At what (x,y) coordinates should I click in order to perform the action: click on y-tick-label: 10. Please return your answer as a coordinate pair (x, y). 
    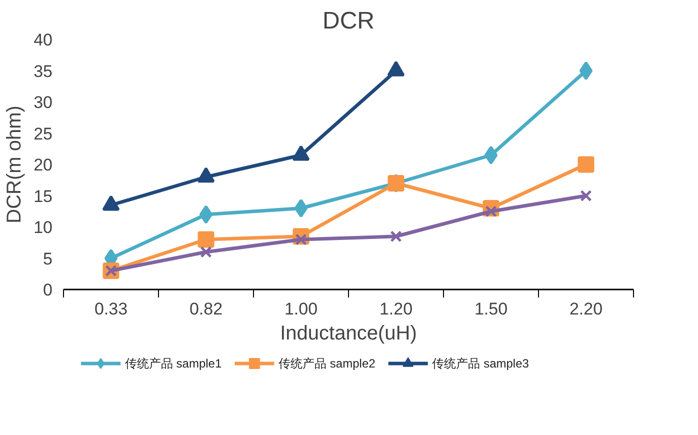
    Looking at the image, I should click on (43, 227).